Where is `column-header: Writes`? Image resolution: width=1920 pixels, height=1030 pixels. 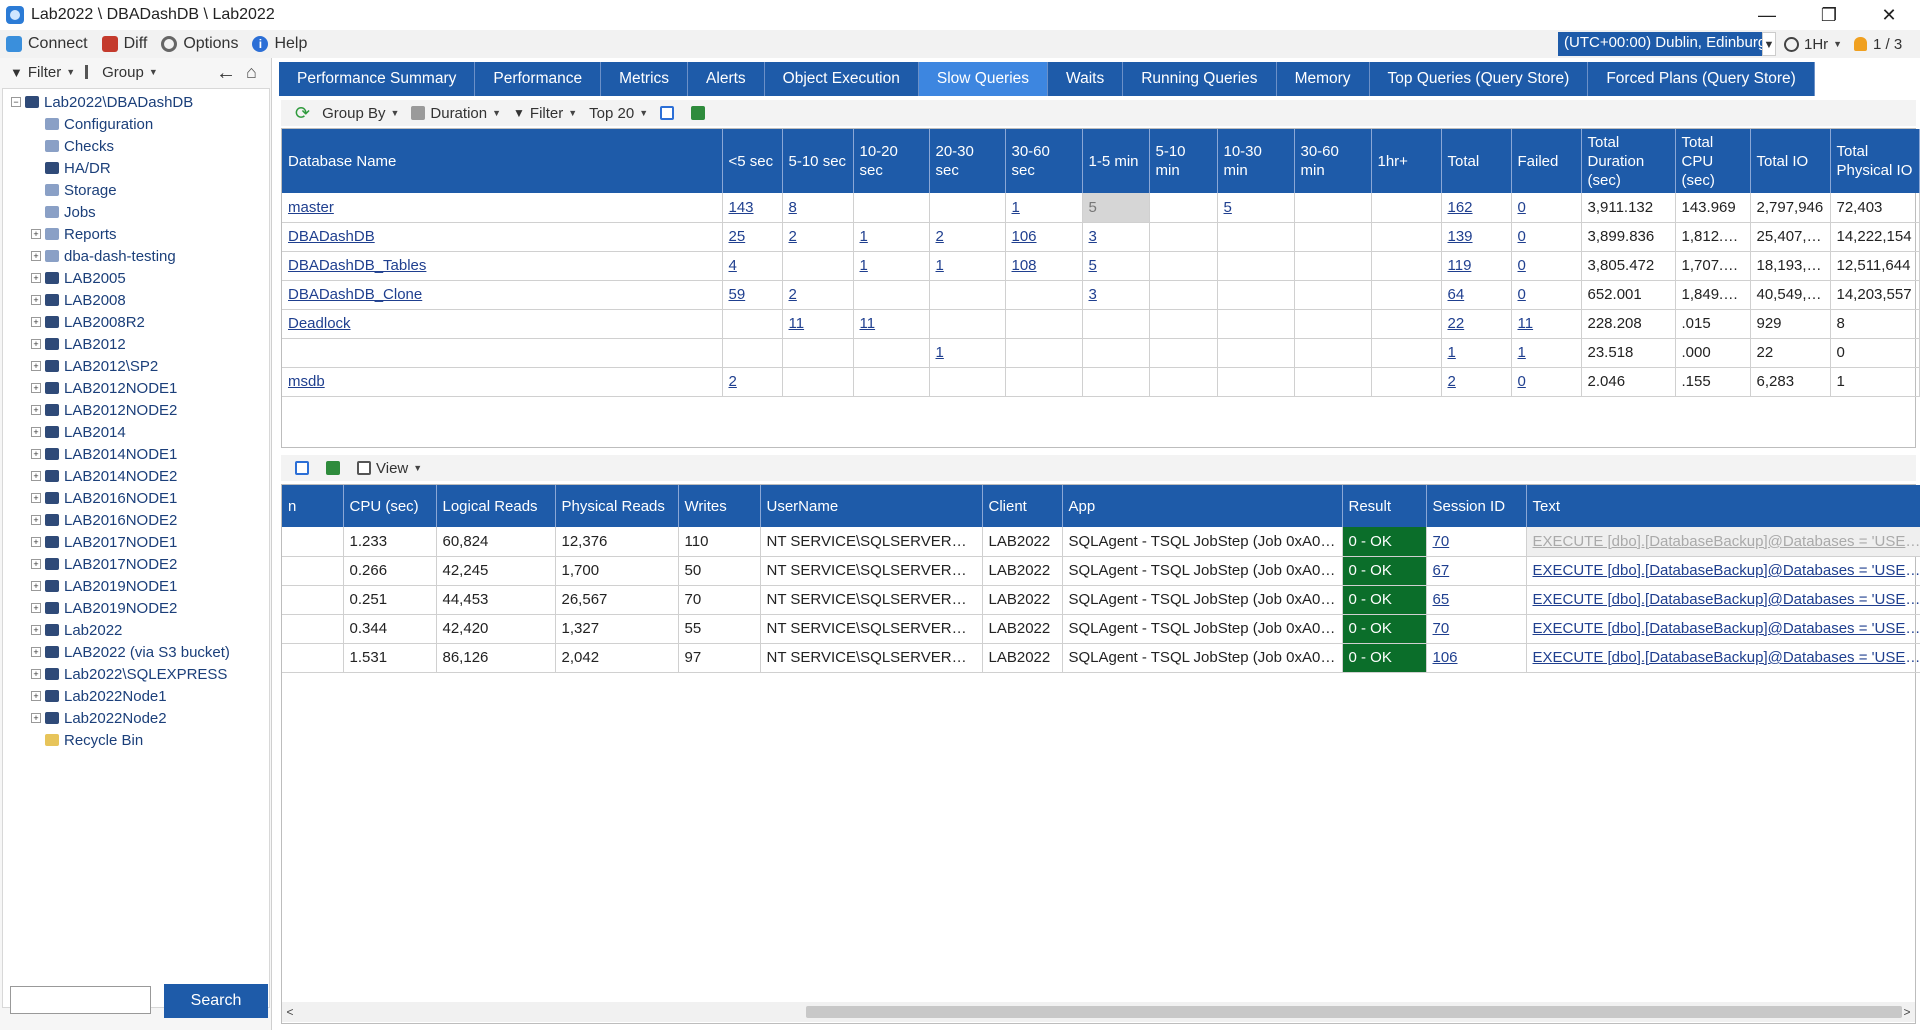 column-header: Writes is located at coordinates (719, 506).